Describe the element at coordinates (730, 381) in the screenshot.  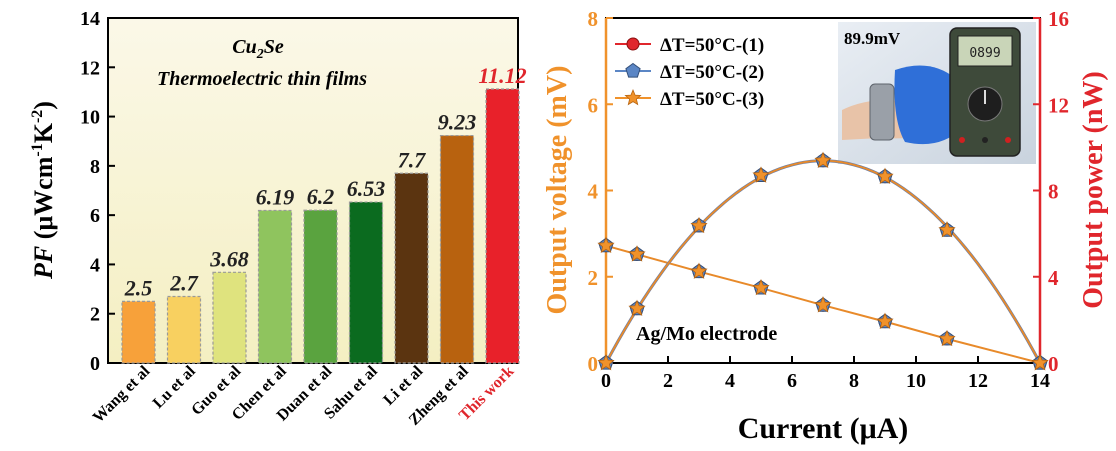
I see `iv-x-tick-label: 4` at that location.